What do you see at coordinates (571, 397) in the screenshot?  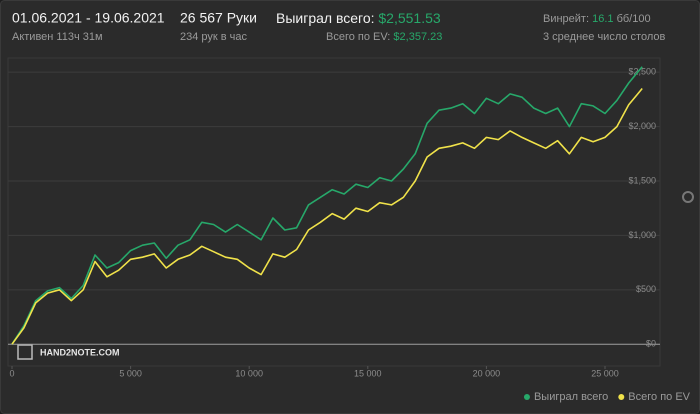 I see `legend-label: Выиграл всего` at bounding box center [571, 397].